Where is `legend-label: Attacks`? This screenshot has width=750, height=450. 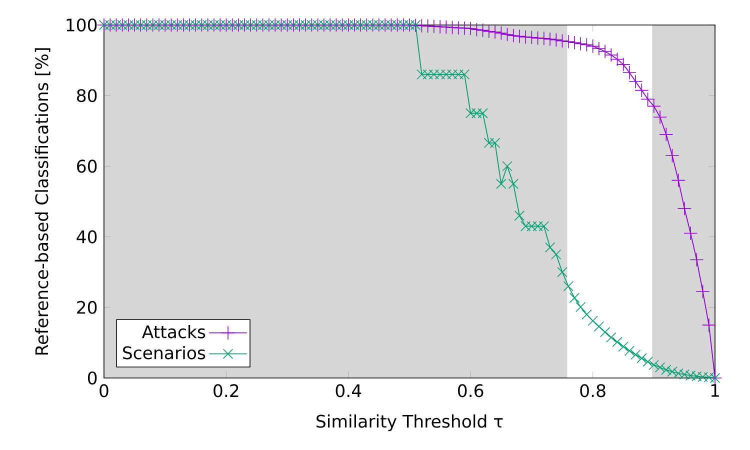
legend-label: Attacks is located at coordinates (174, 331).